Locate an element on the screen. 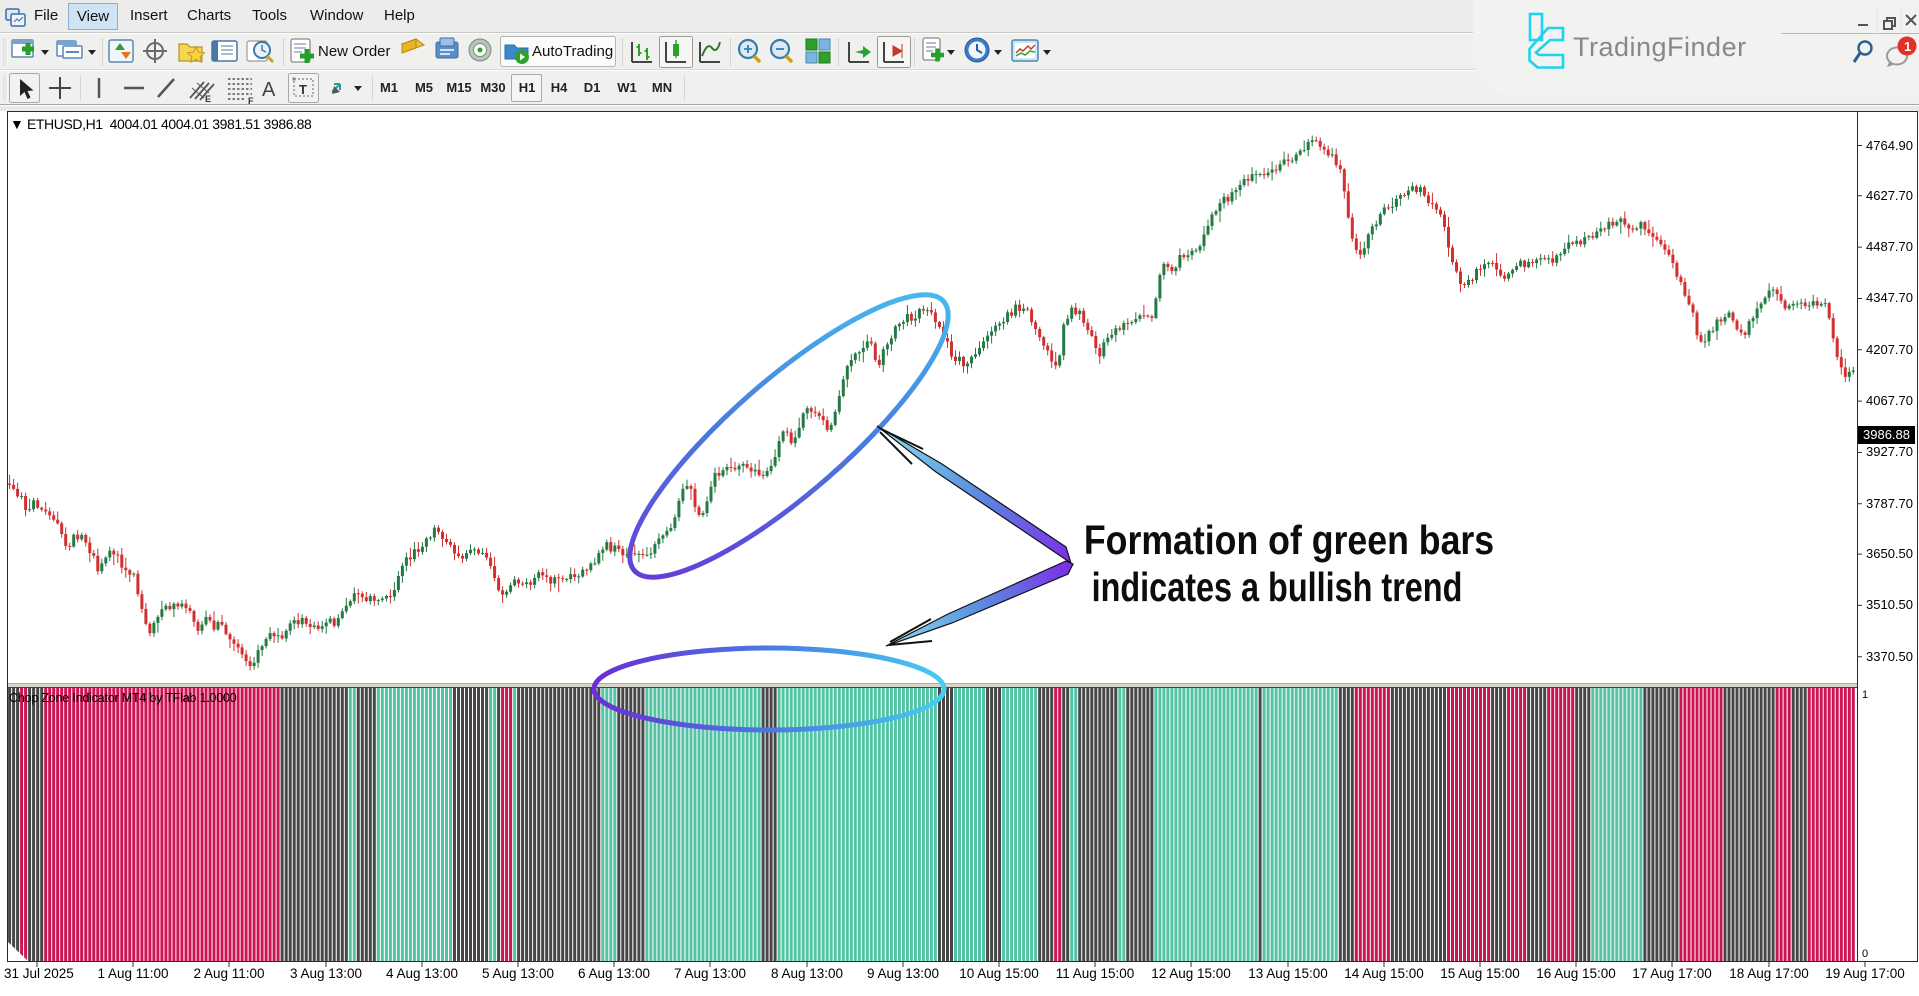 The width and height of the screenshot is (1919, 996). svg-text: E is located at coordinates (208, 99).